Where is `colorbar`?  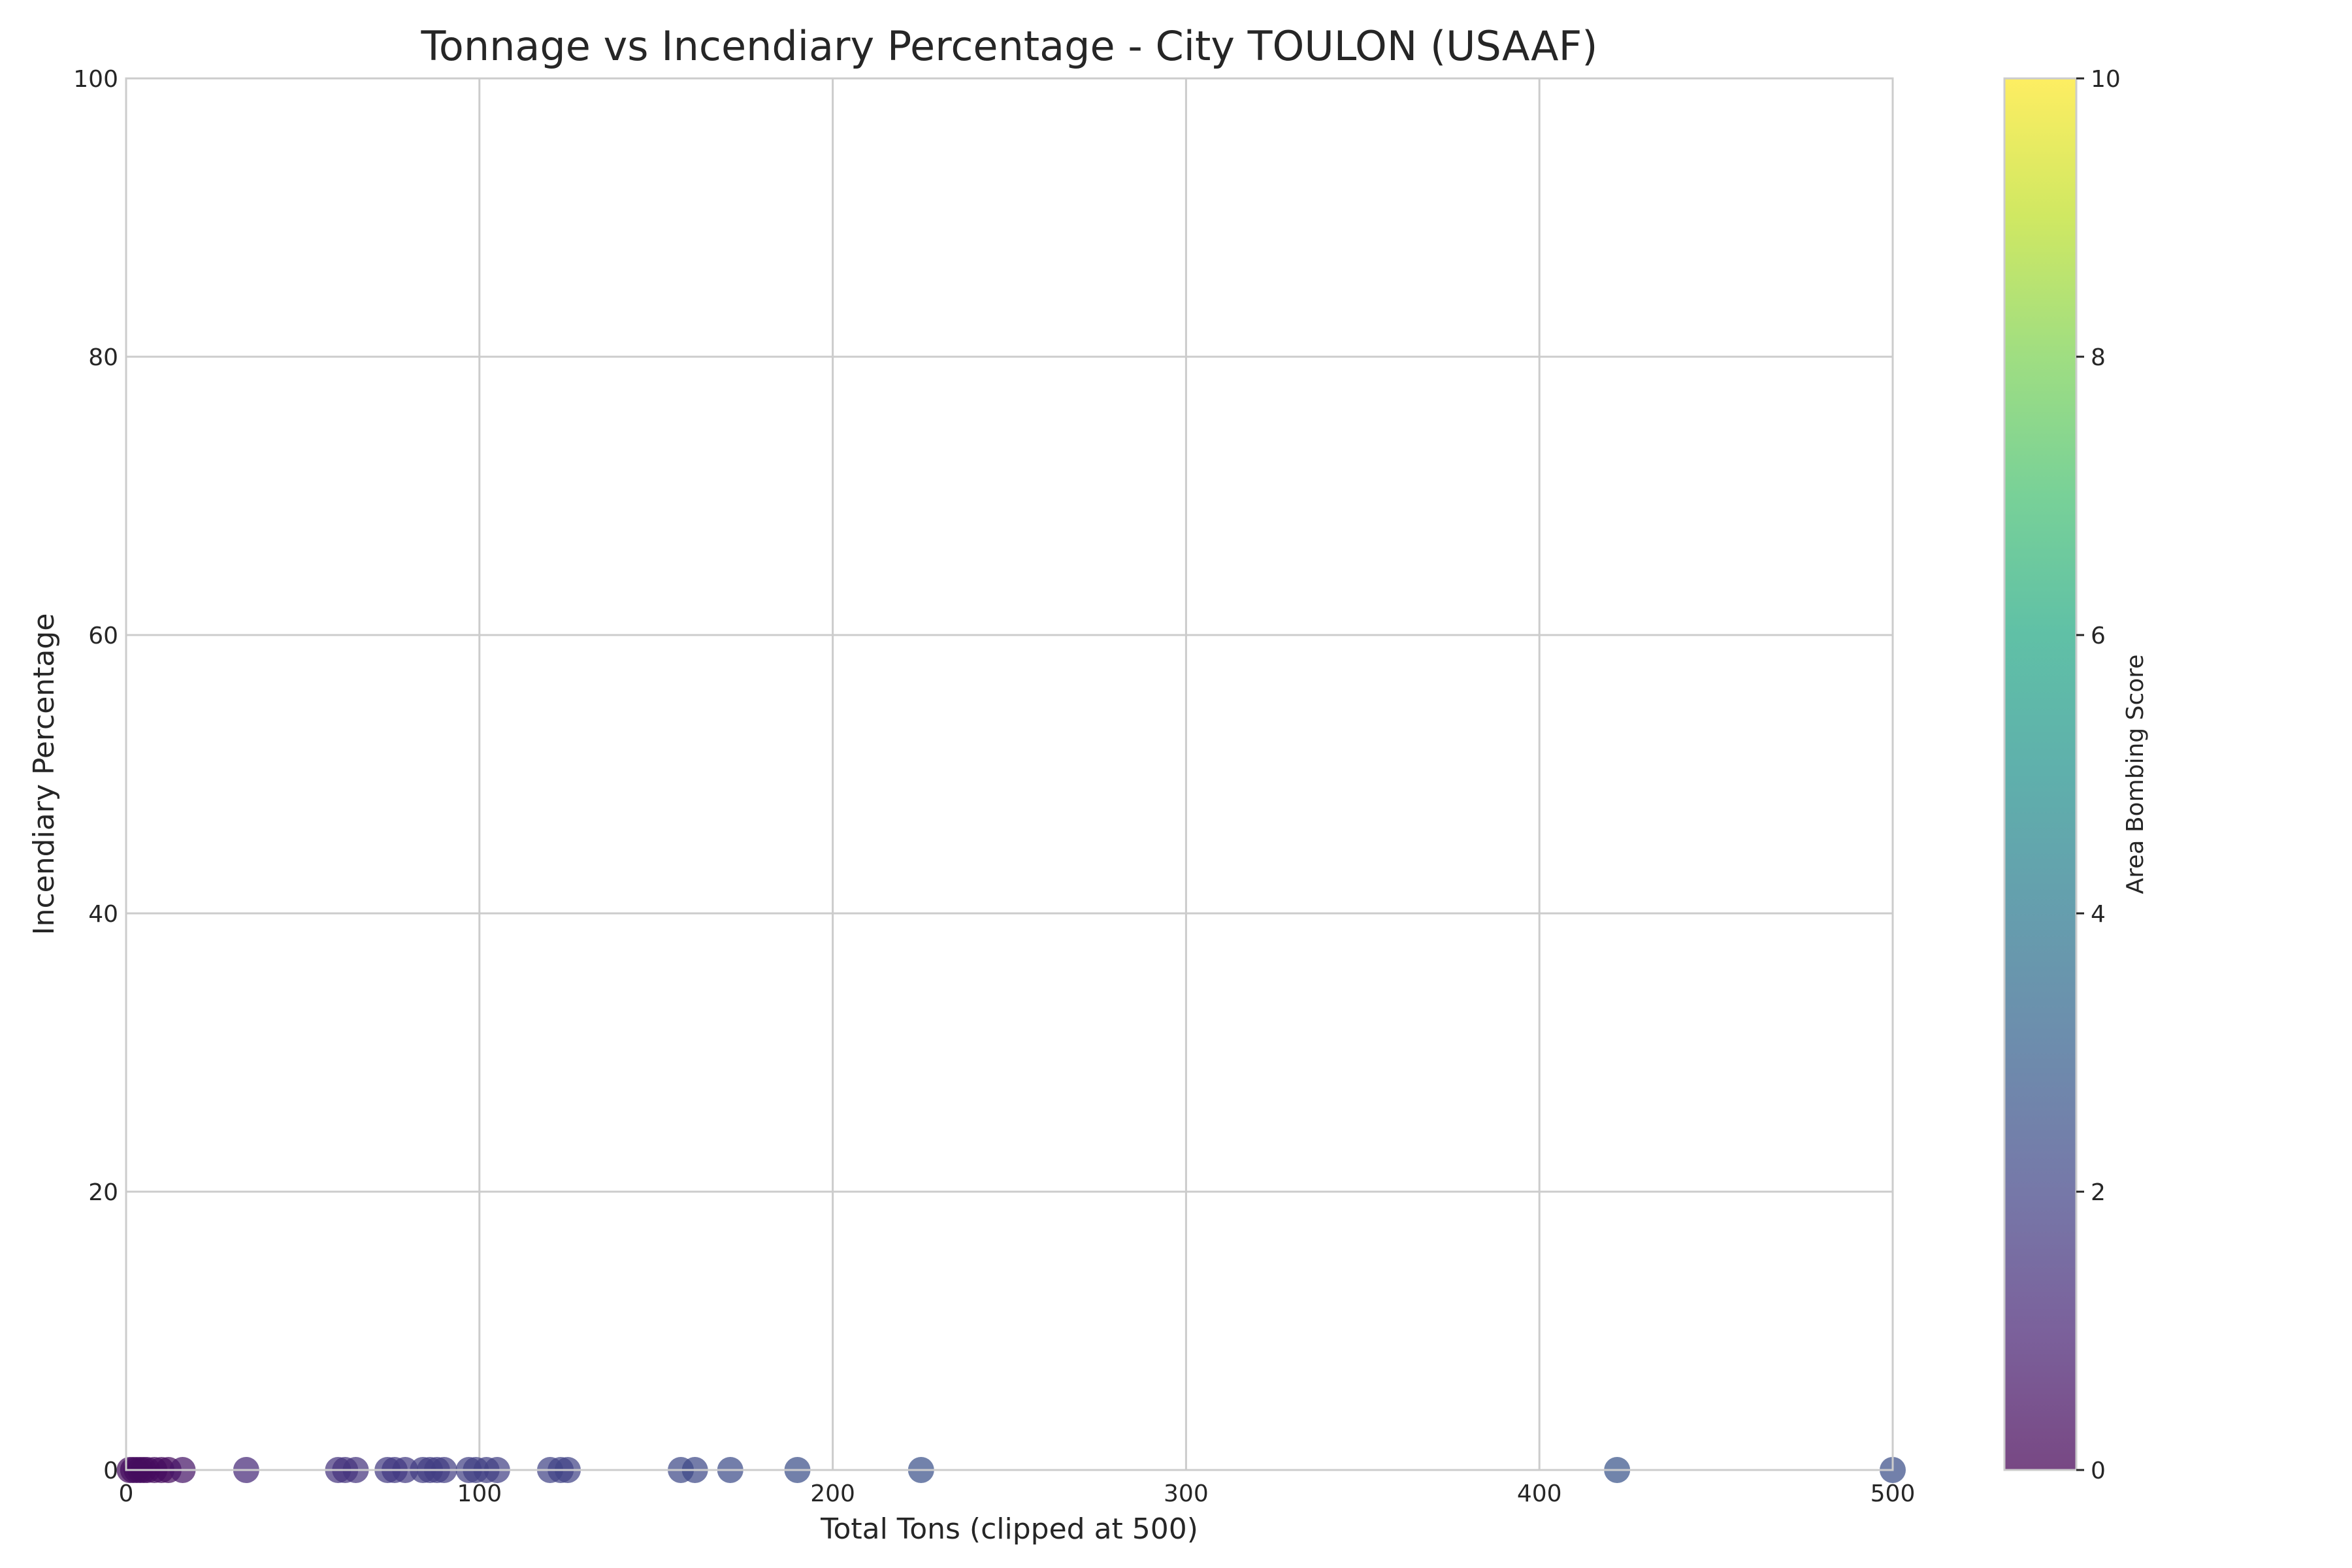
colorbar is located at coordinates (2040, 774).